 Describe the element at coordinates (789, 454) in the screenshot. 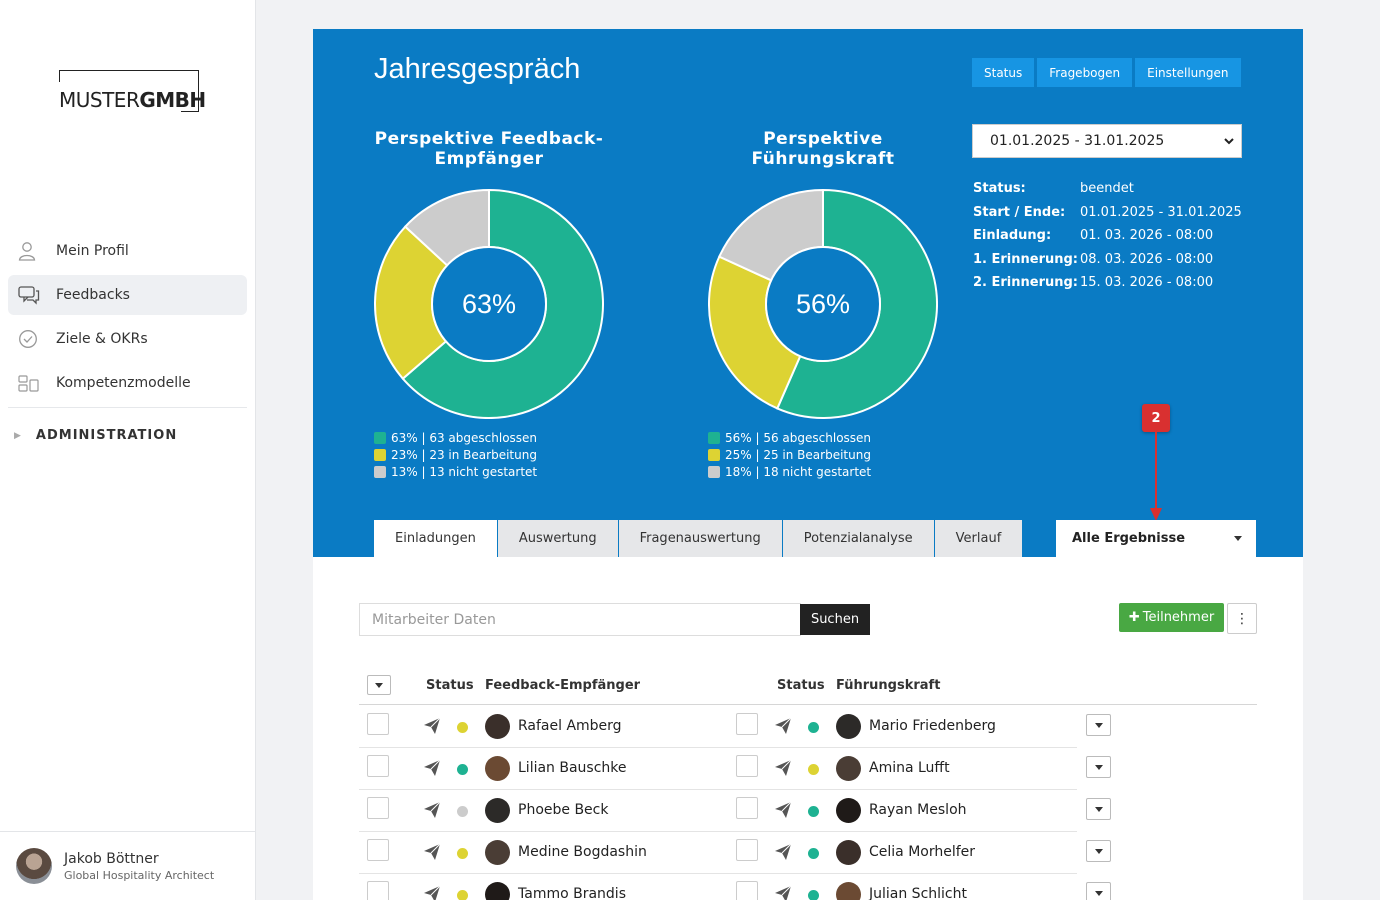

I see `legend-item: 25% | 25 in Bearbeitung` at that location.